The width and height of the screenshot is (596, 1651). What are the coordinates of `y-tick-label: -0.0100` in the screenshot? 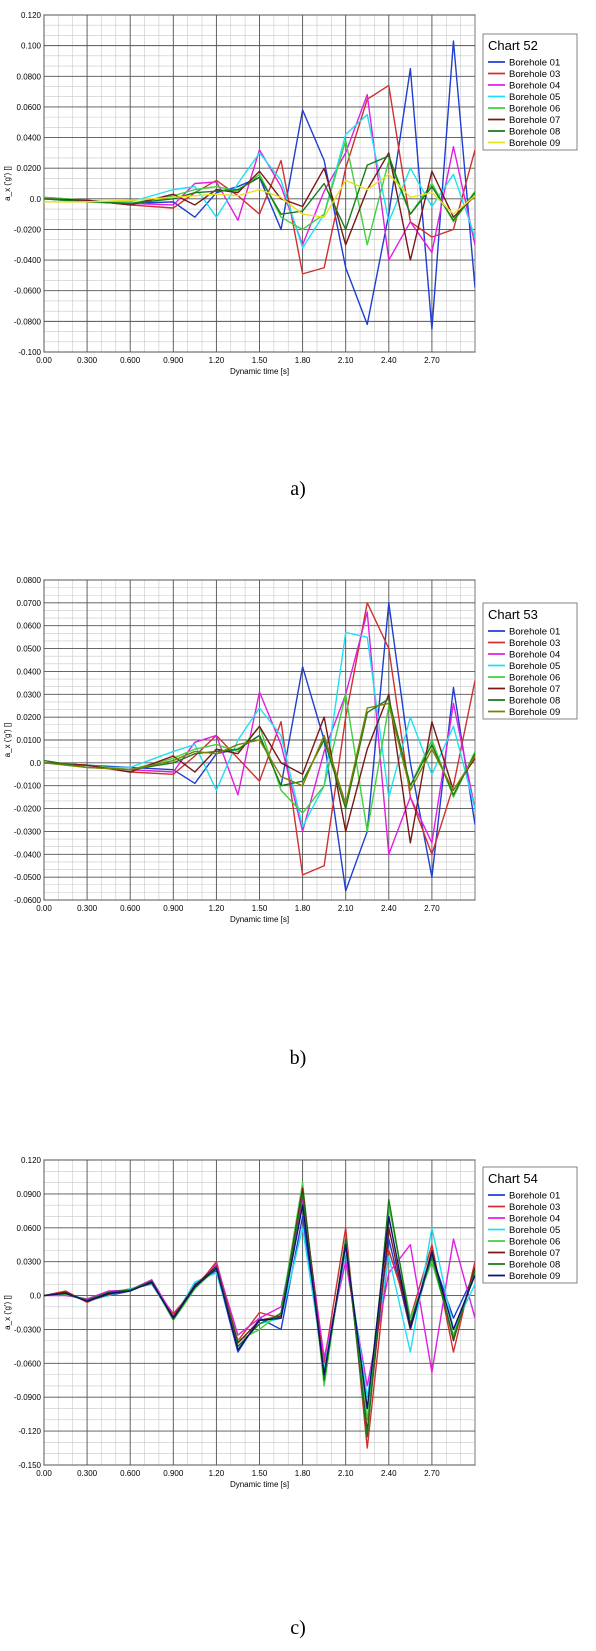 It's located at (28, 786).